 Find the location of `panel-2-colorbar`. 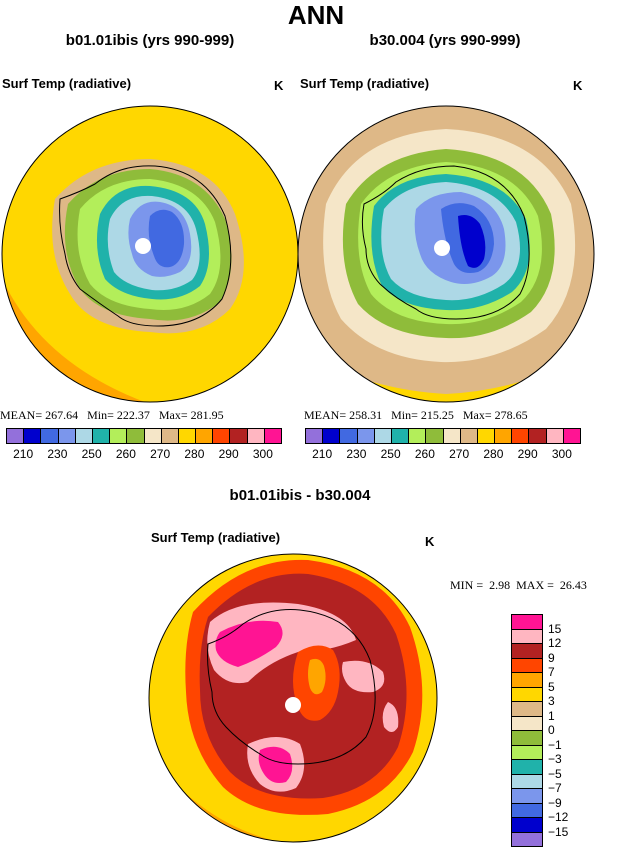

panel-2-colorbar is located at coordinates (443, 436).